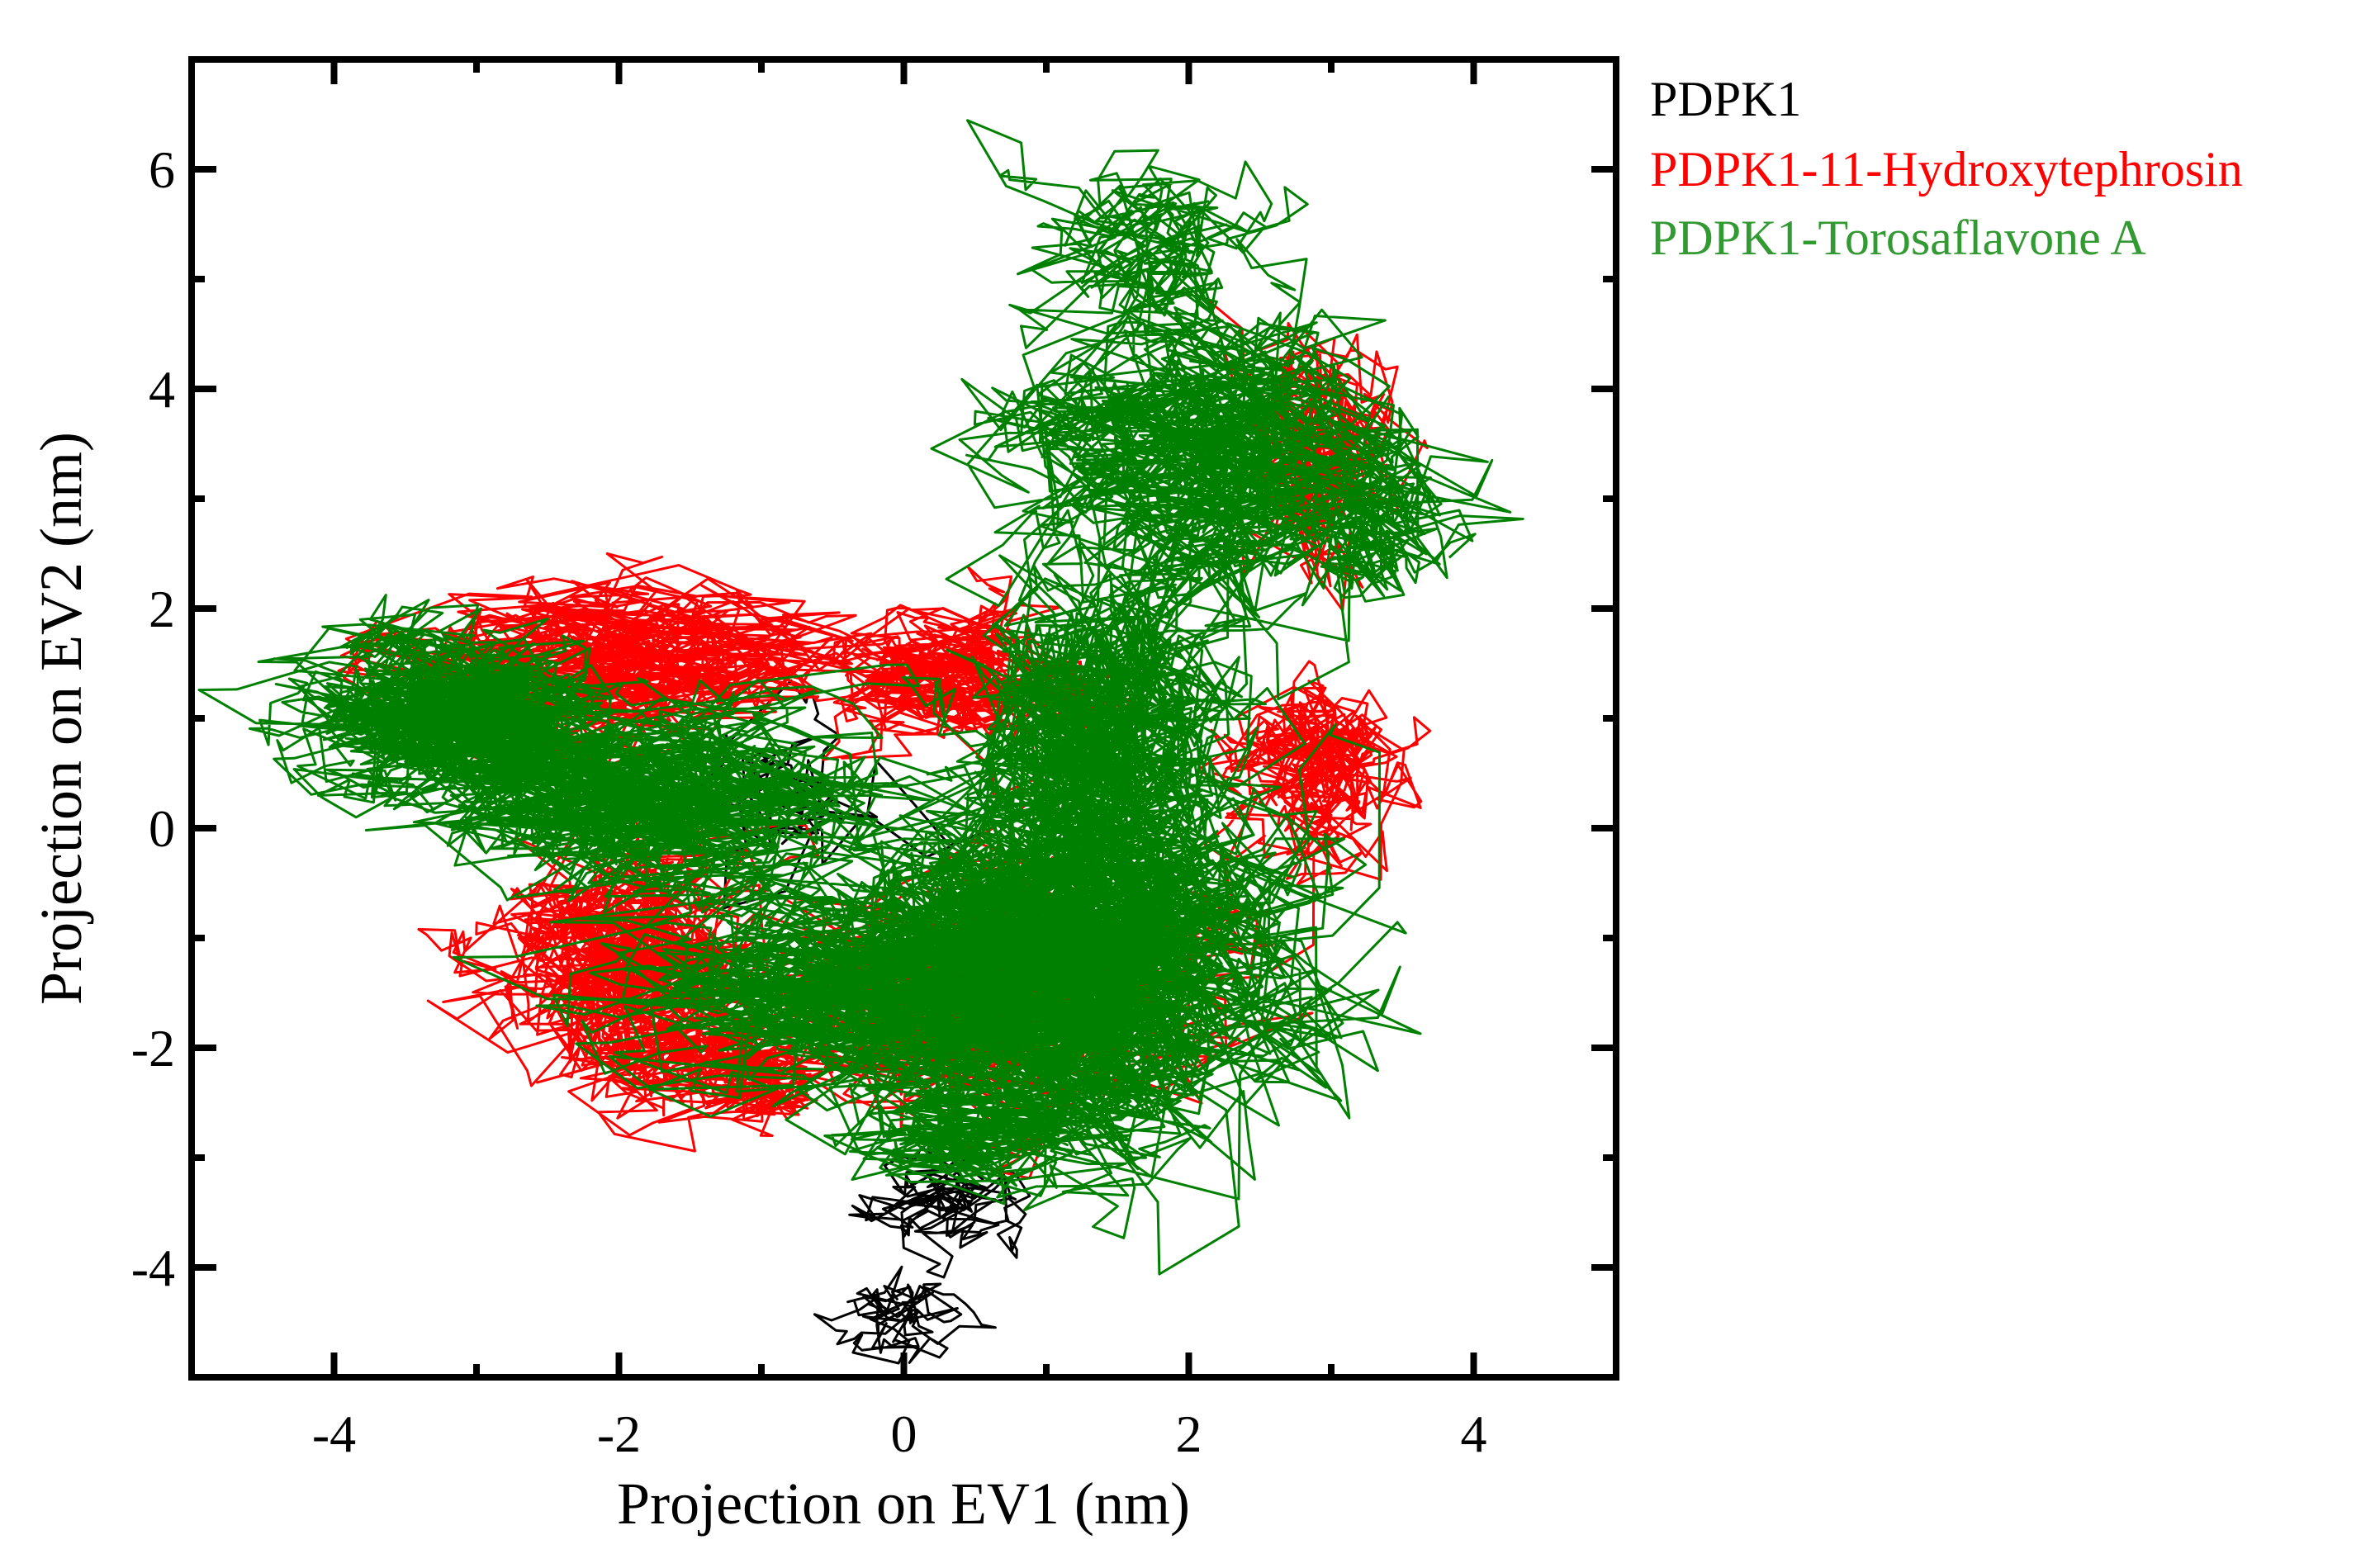 This screenshot has height=1568, width=2361. What do you see at coordinates (61, 718) in the screenshot?
I see `y-axis-title: Projection on EV2 (nm)` at bounding box center [61, 718].